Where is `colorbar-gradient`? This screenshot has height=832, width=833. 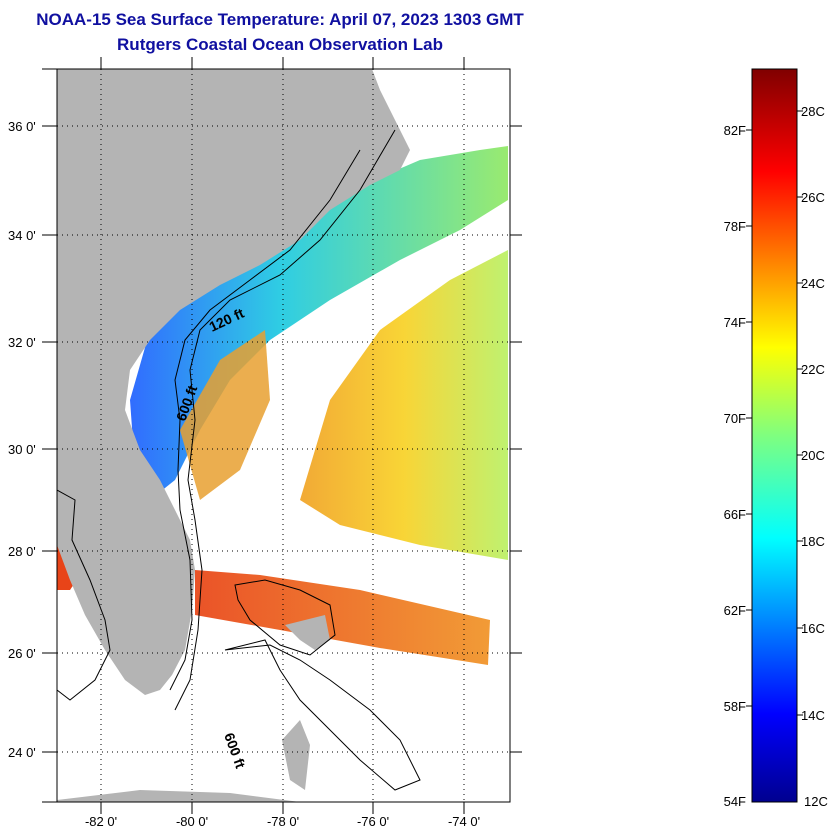 colorbar-gradient is located at coordinates (774, 435).